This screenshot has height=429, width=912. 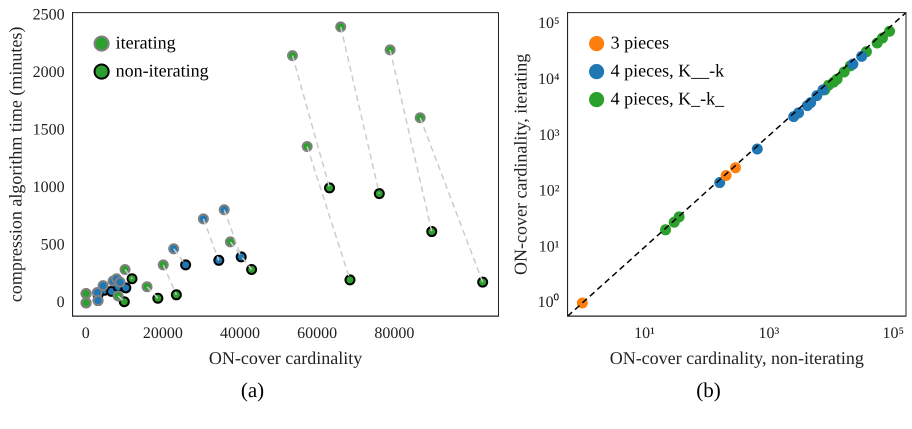 I want to click on y-tick-label: 10¹, so click(x=549, y=247).